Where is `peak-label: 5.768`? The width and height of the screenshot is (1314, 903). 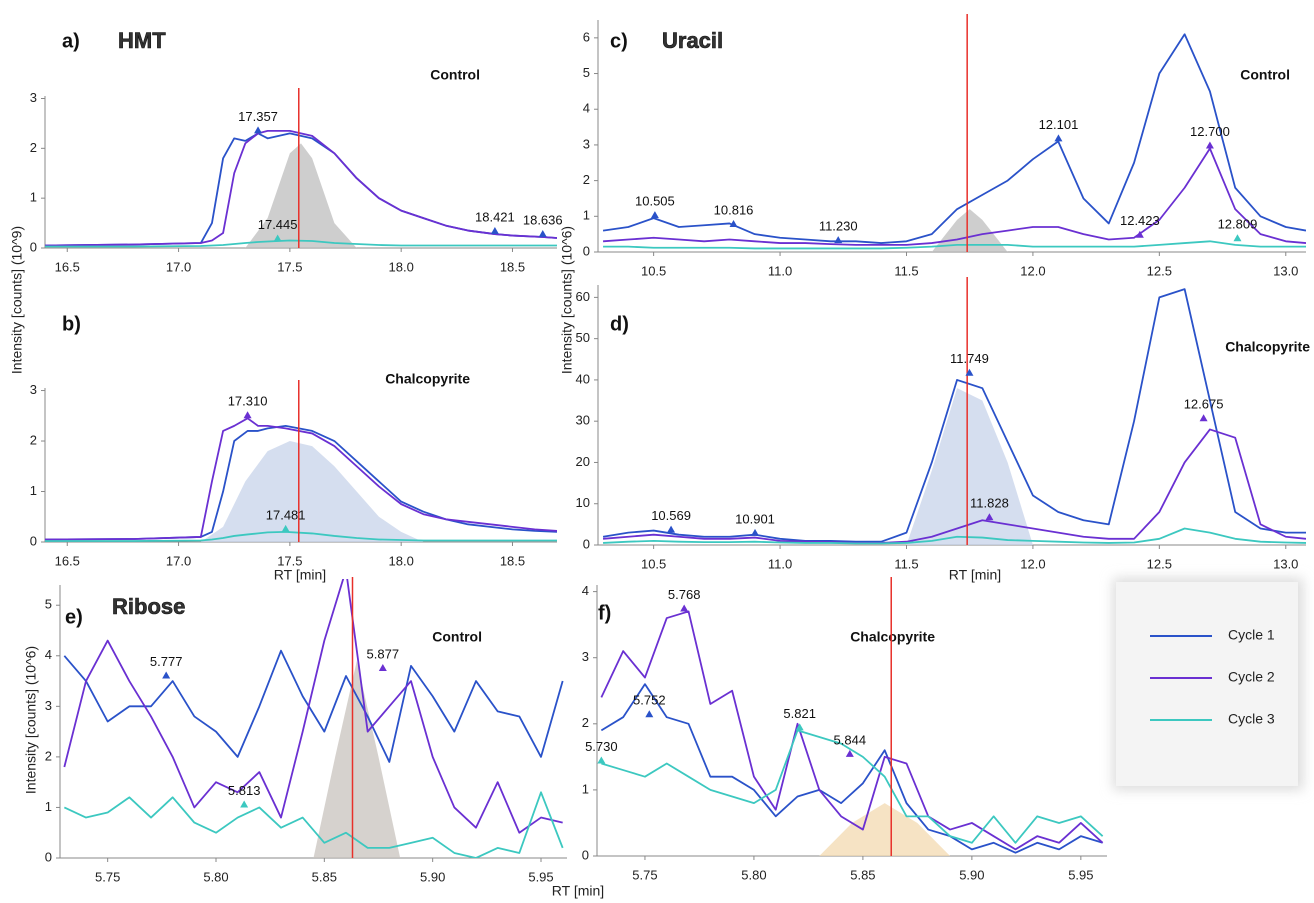 peak-label: 5.768 is located at coordinates (684, 594).